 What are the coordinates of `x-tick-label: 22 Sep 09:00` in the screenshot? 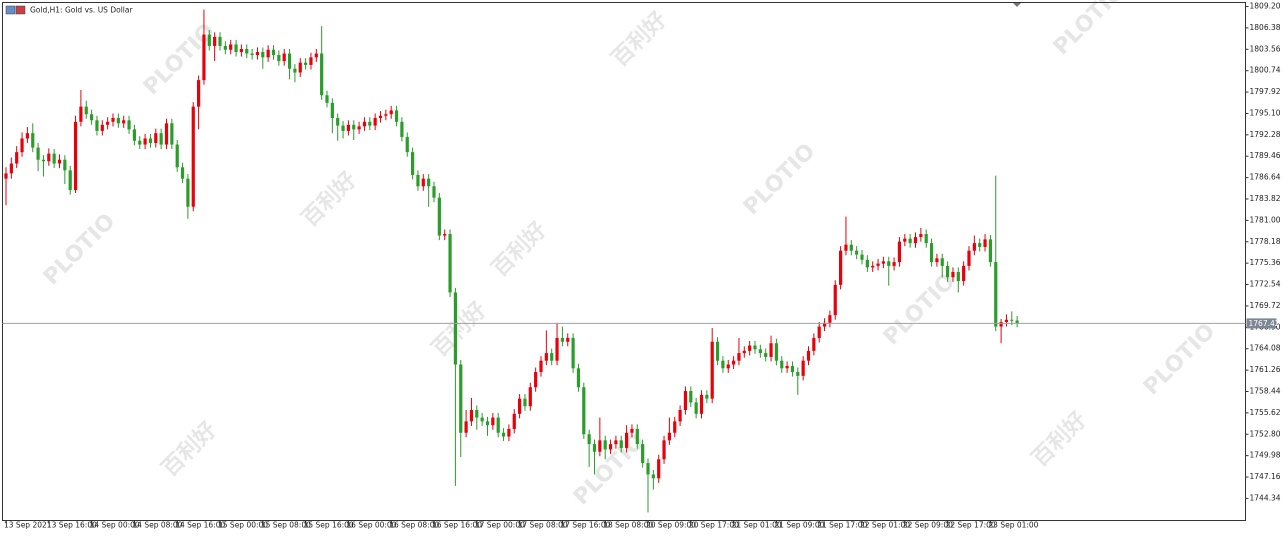 It's located at (928, 525).